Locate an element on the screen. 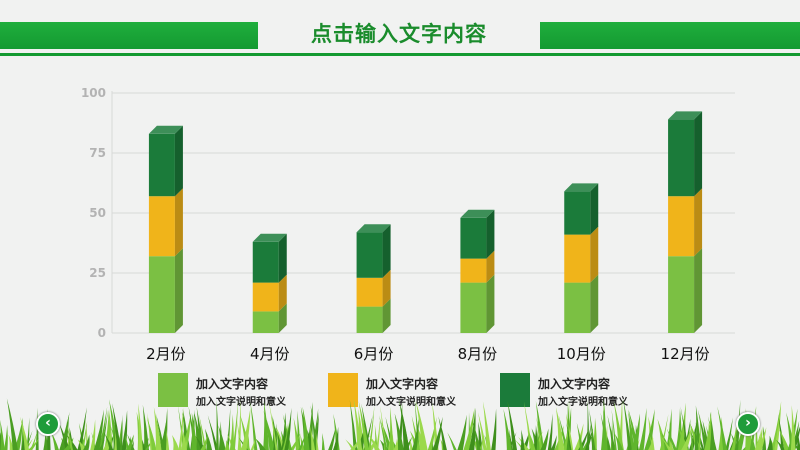  x-tick-label: 6月份 is located at coordinates (374, 354).